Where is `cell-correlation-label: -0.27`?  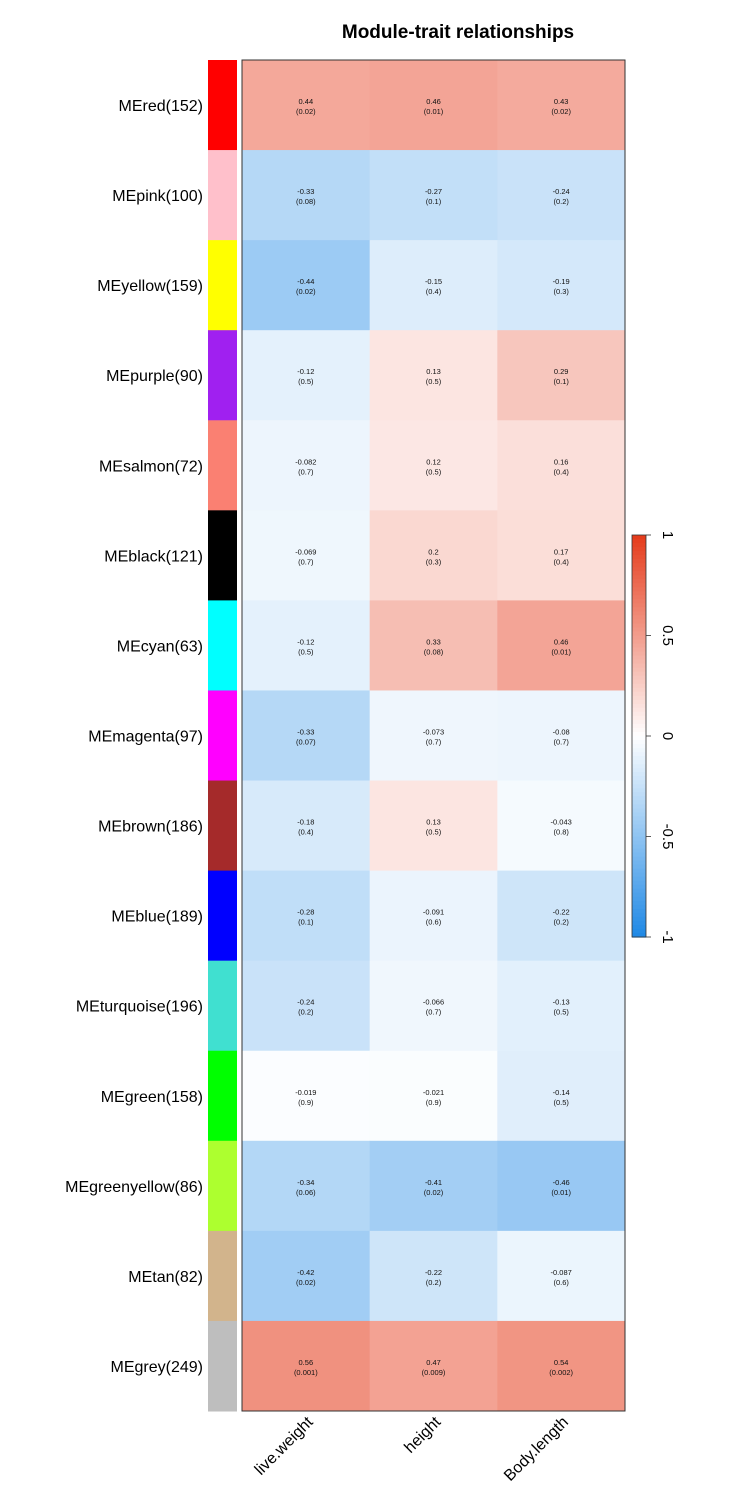 cell-correlation-label: -0.27 is located at coordinates (433, 191).